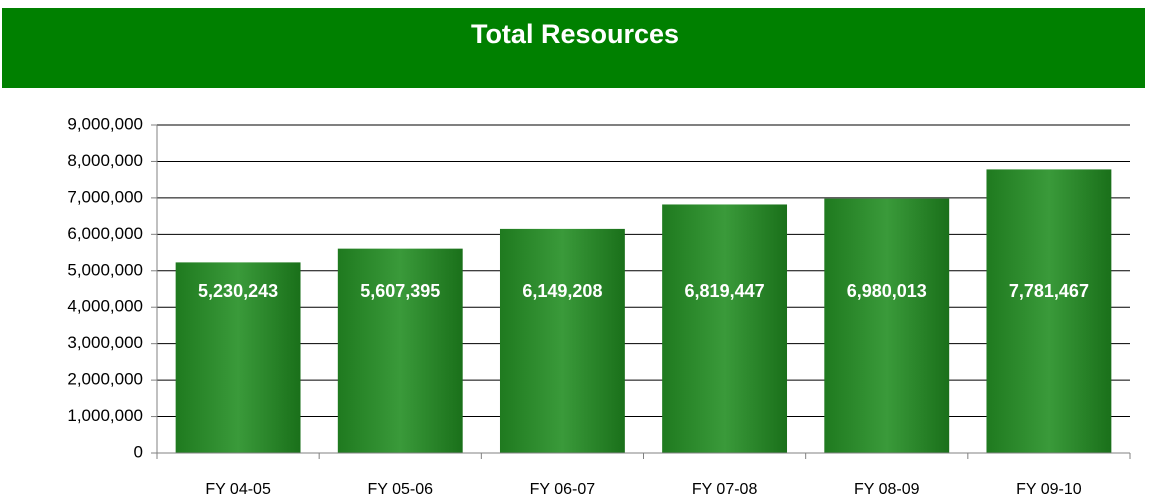  I want to click on y-tick-label: 9,000,000, so click(105, 123).